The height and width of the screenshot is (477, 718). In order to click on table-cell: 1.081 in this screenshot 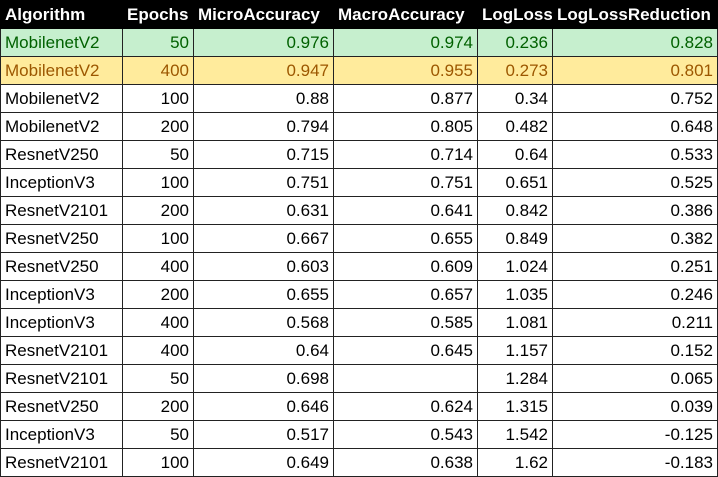, I will do `click(515, 322)`.